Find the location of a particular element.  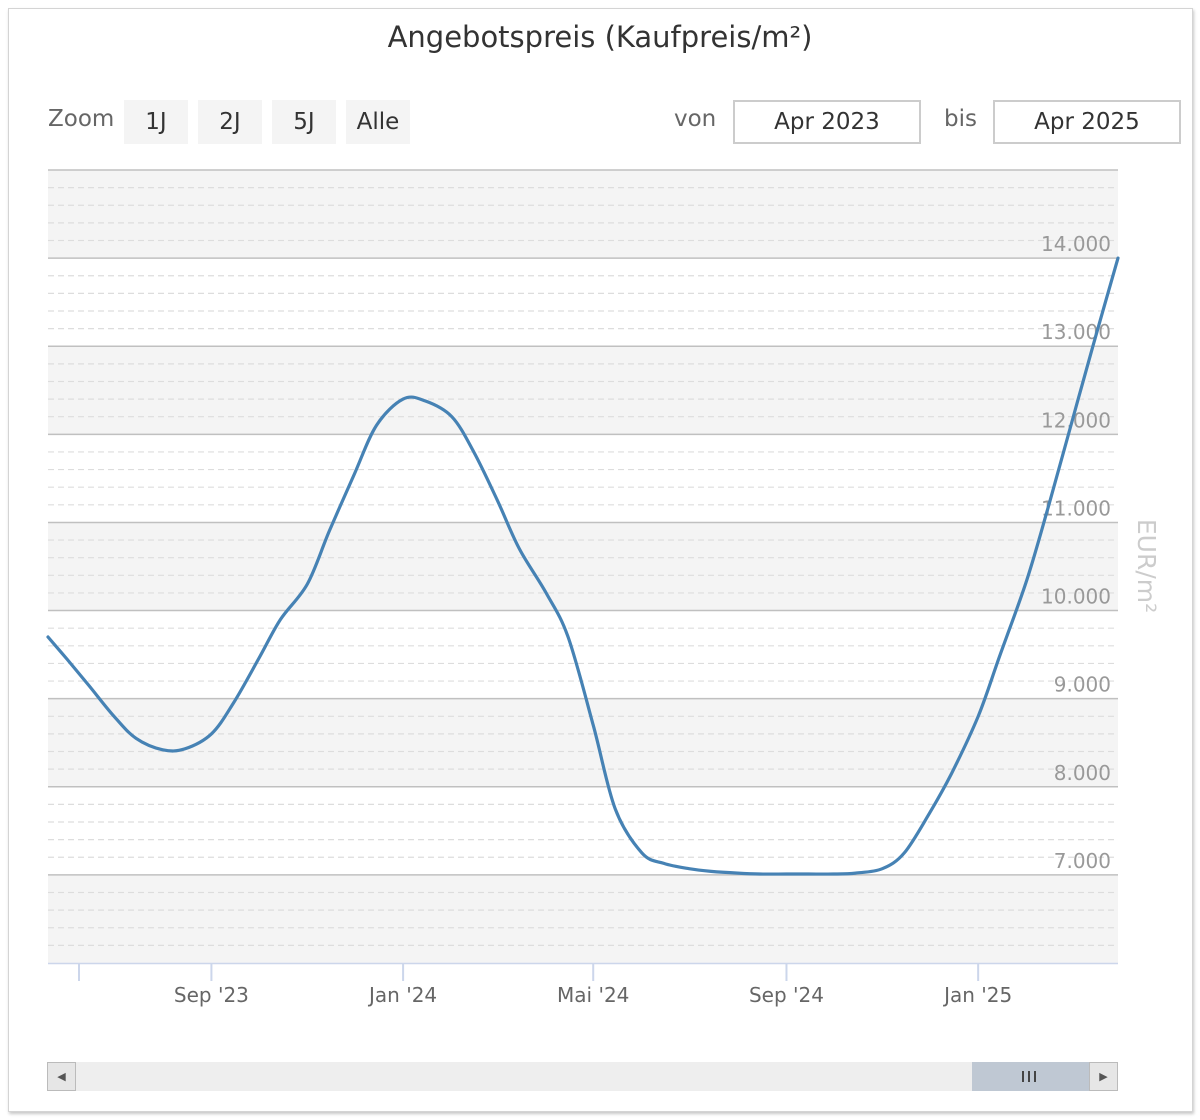

navigator-scrollbar-thumb is located at coordinates (1030, 1076).